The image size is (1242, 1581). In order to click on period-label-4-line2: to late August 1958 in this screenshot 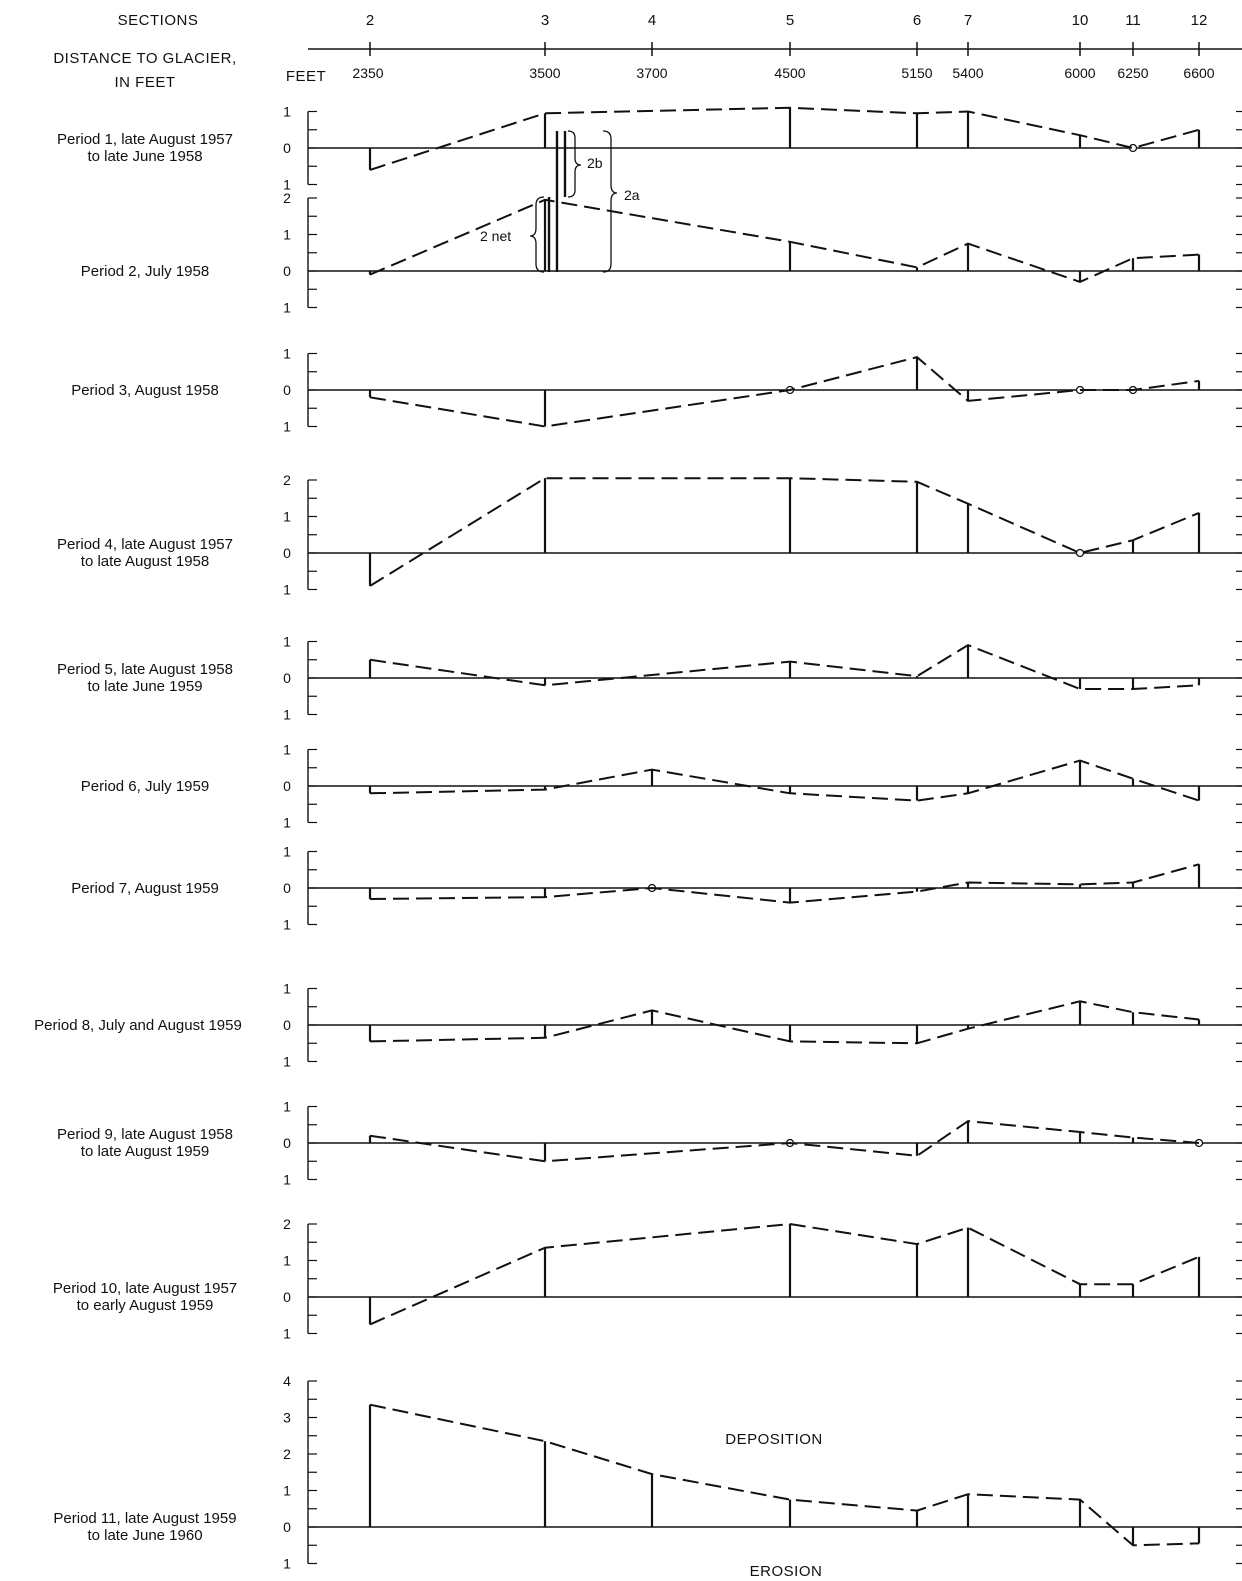, I will do `click(145, 561)`.